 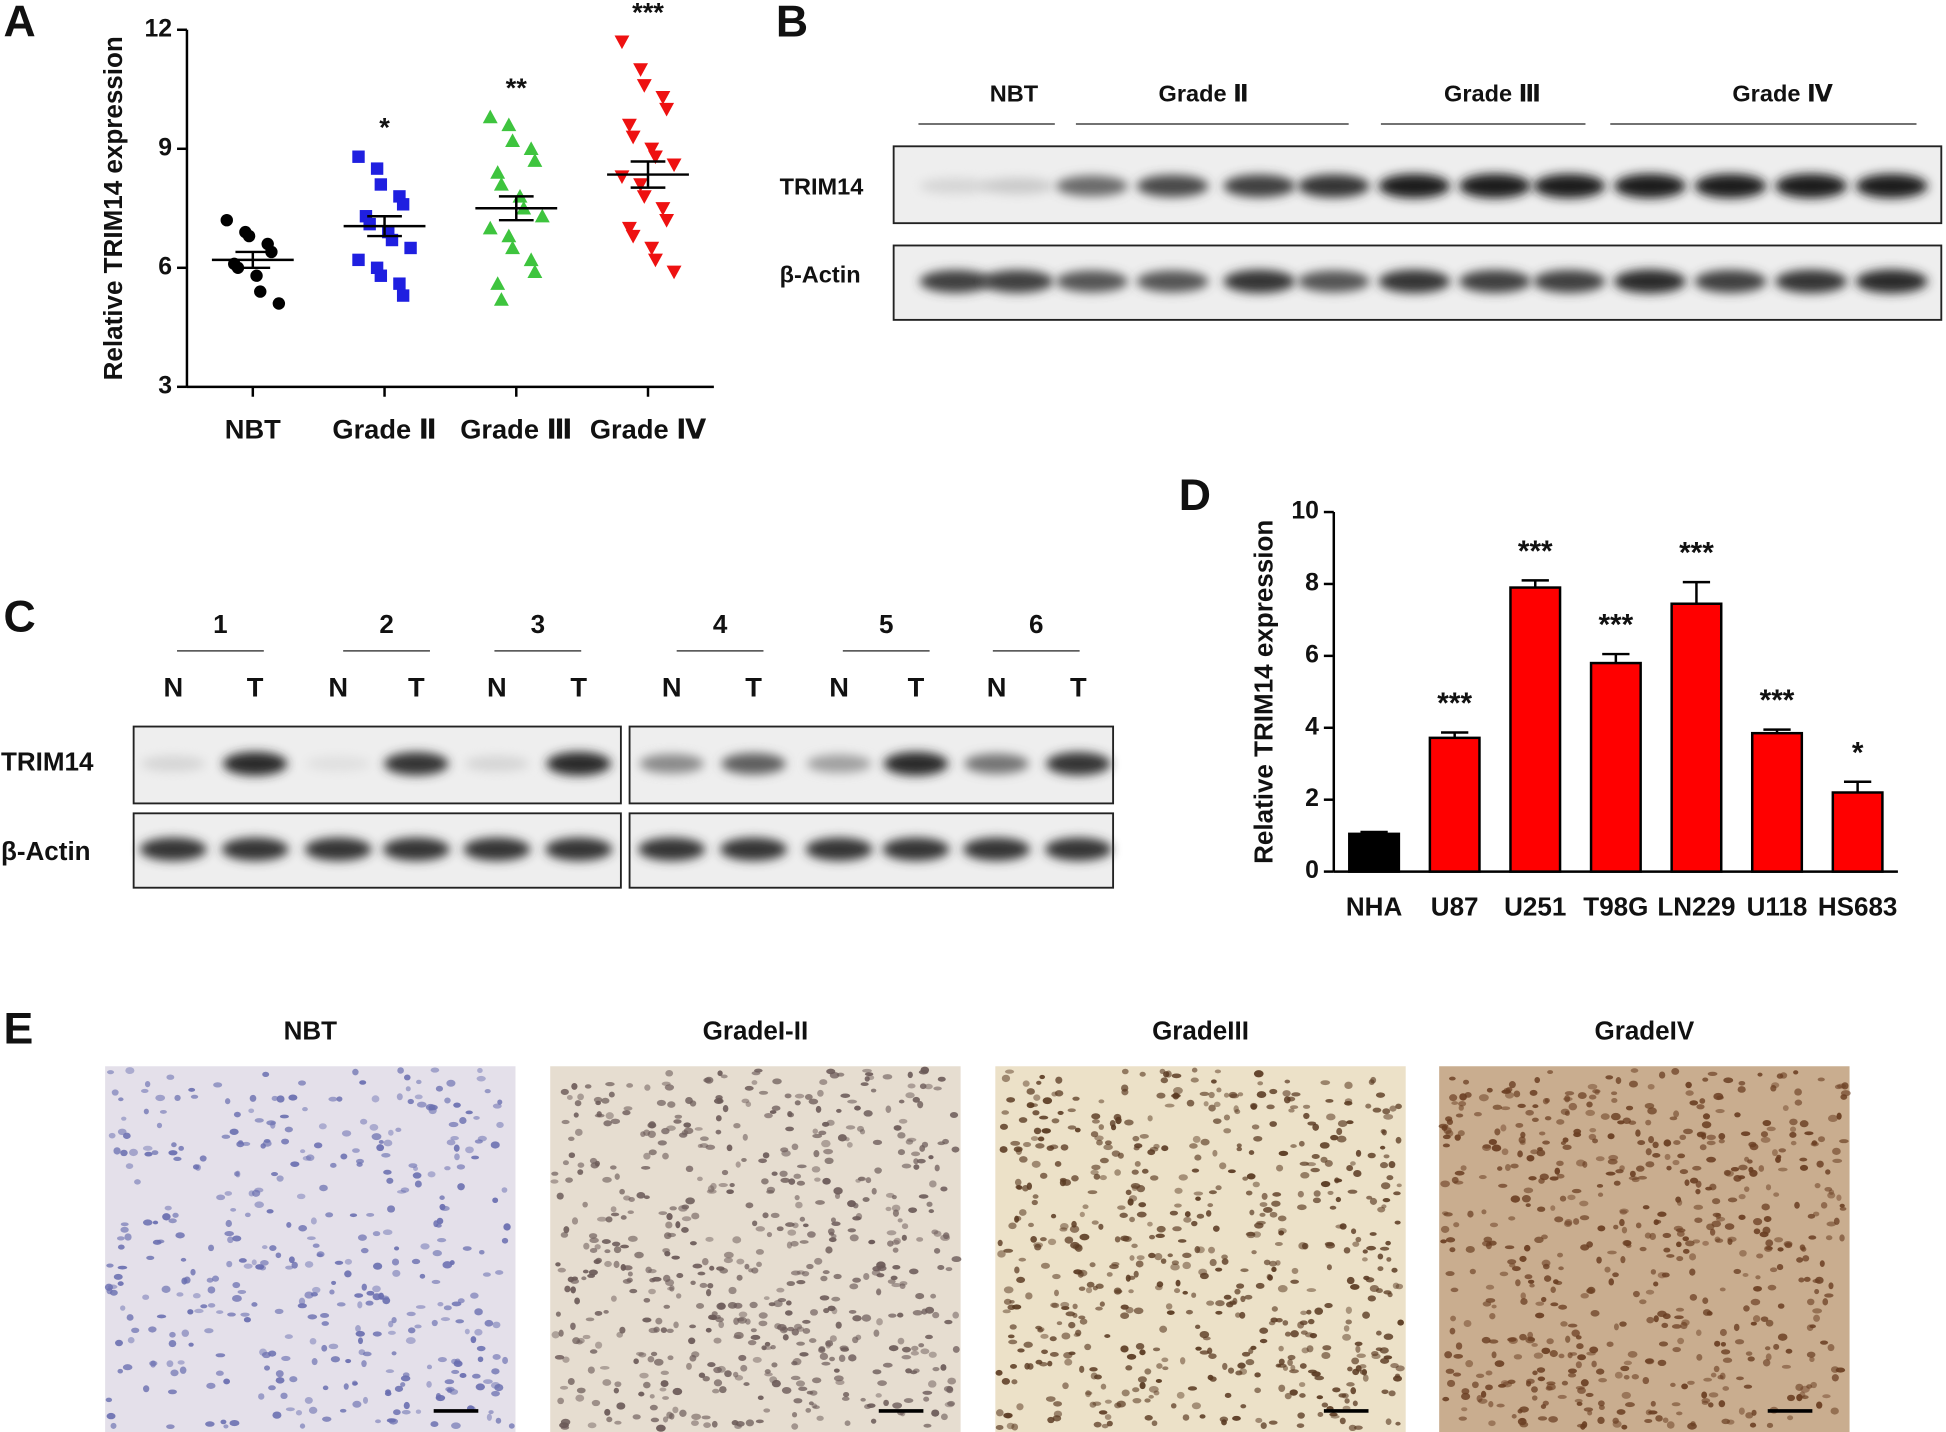 I want to click on bar, so click(x=1777, y=802).